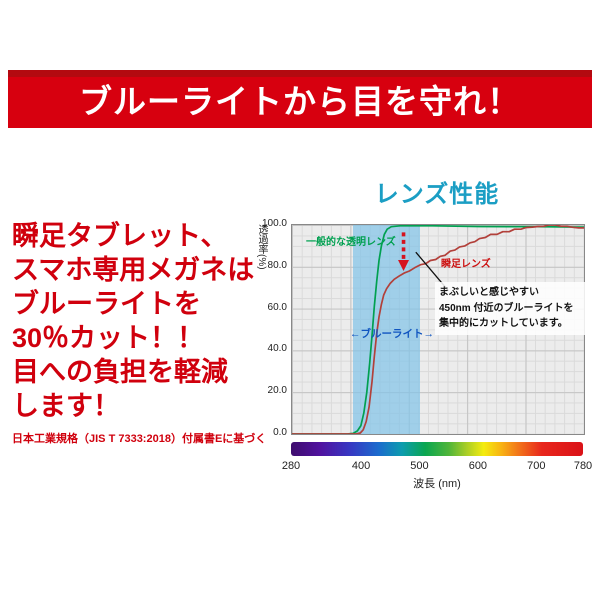  I want to click on x-tick-label: 280, so click(291, 466).